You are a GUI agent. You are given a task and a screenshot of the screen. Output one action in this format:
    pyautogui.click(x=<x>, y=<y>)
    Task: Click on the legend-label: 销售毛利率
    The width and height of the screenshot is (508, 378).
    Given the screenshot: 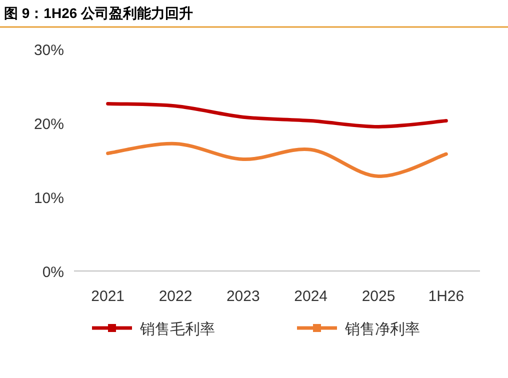 What is the action you would take?
    pyautogui.click(x=177, y=329)
    